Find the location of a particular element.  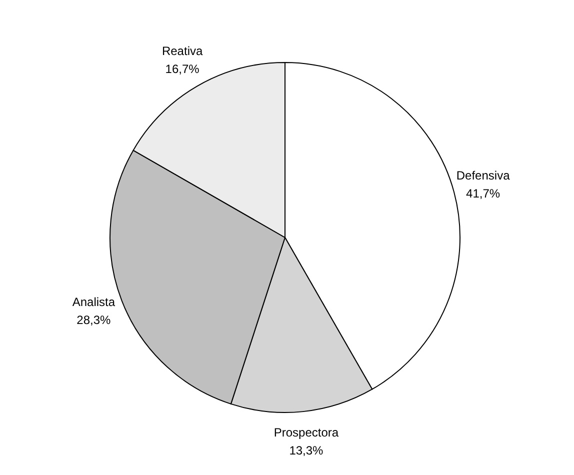

data-label: 41,7% is located at coordinates (483, 193).